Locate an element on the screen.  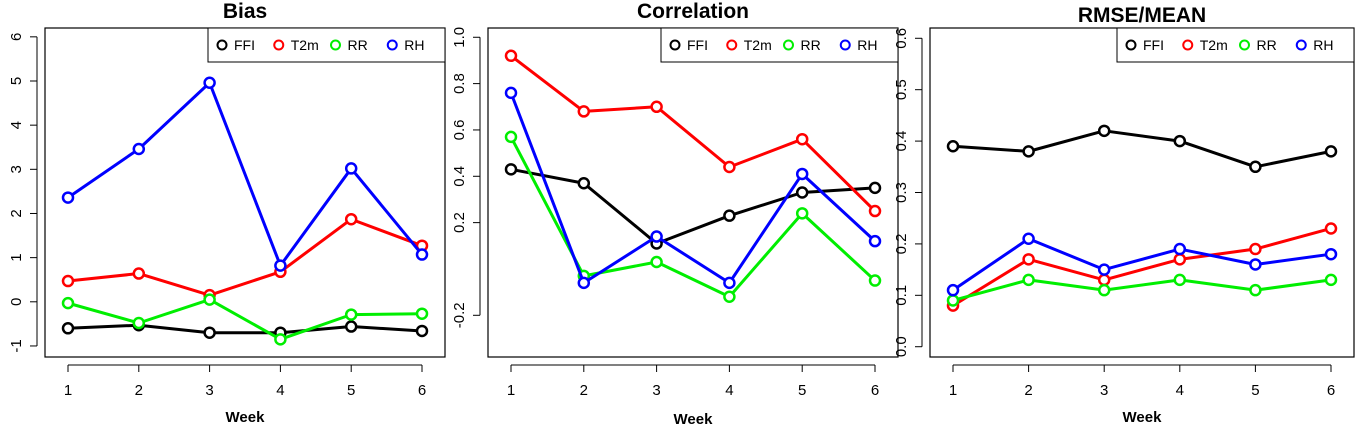
y-tick-label: 0.2 is located at coordinates (901, 243).